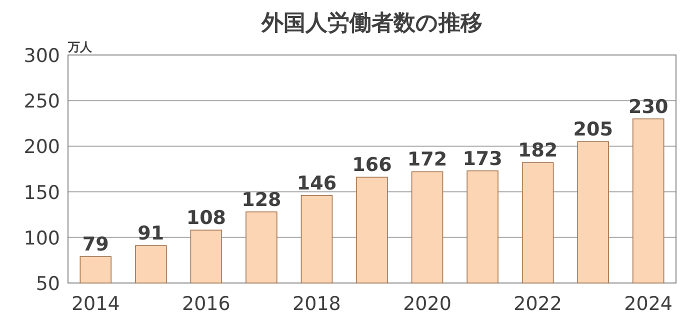  Describe the element at coordinates (427, 159) in the screenshot. I see `data-label: 172` at that location.